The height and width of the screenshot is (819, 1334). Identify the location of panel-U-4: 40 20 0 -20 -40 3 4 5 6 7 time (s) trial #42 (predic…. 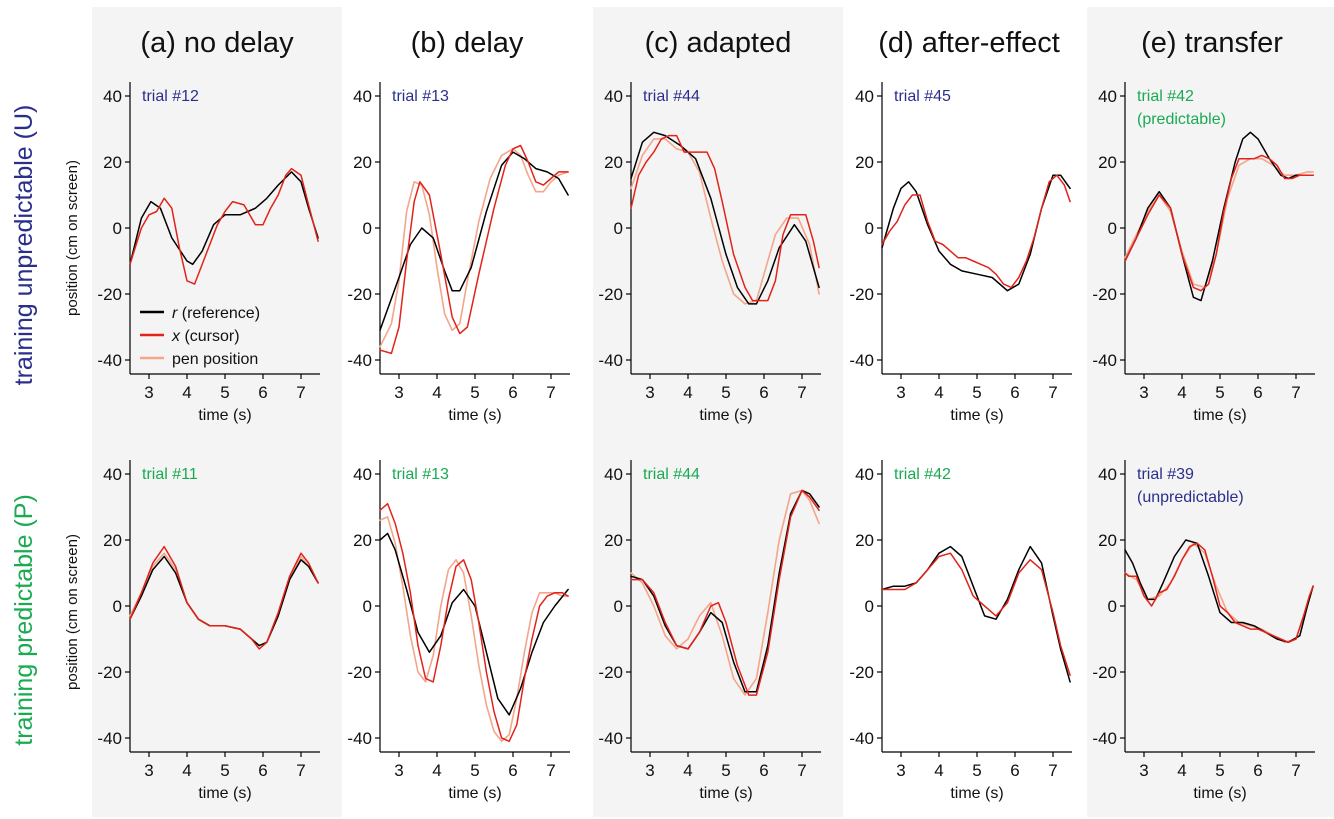
(1203, 253).